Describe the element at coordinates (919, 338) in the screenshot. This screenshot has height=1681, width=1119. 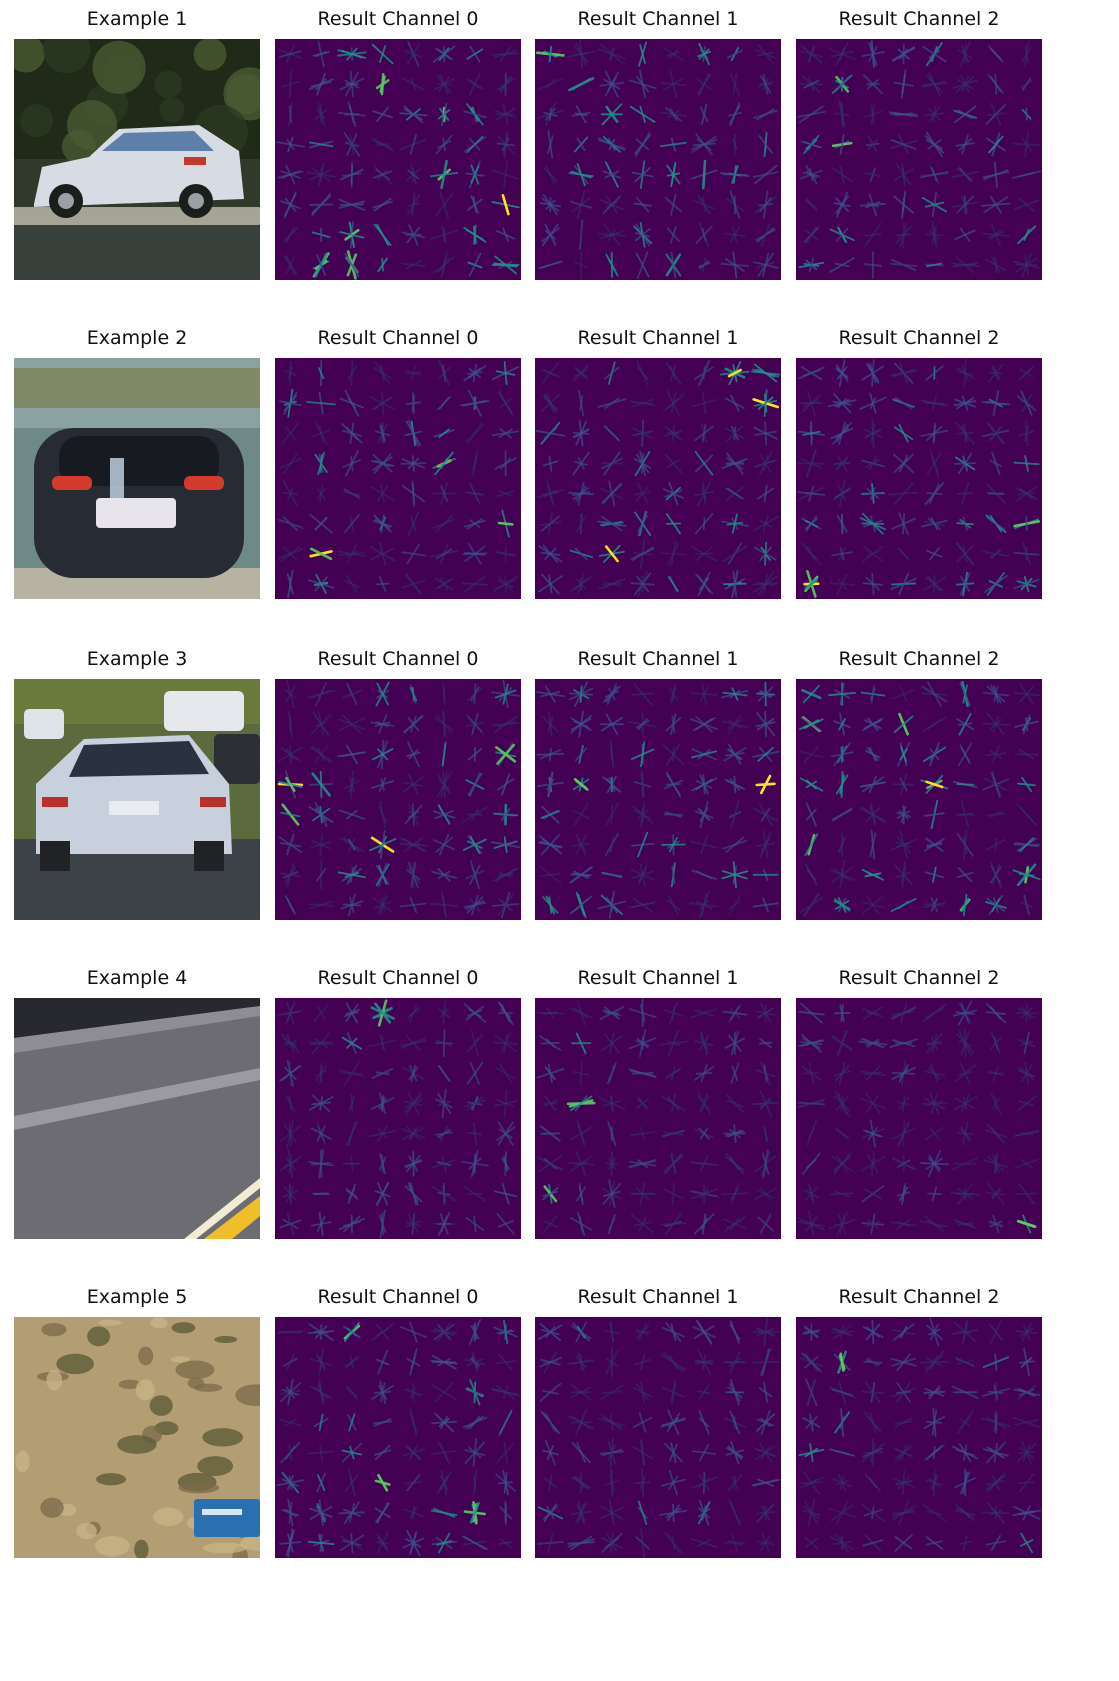
I see `example-2-channel-2-panel-title: Result Channel 2` at that location.